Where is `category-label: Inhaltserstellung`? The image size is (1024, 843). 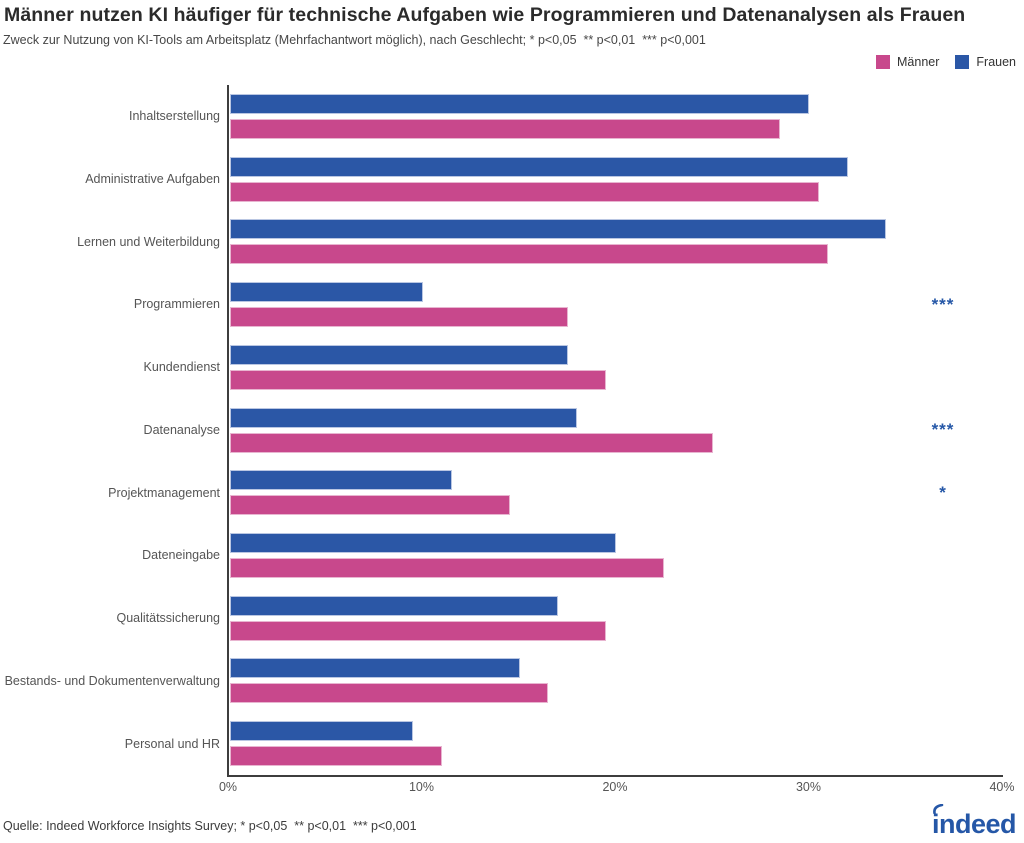 category-label: Inhaltserstellung is located at coordinates (174, 116).